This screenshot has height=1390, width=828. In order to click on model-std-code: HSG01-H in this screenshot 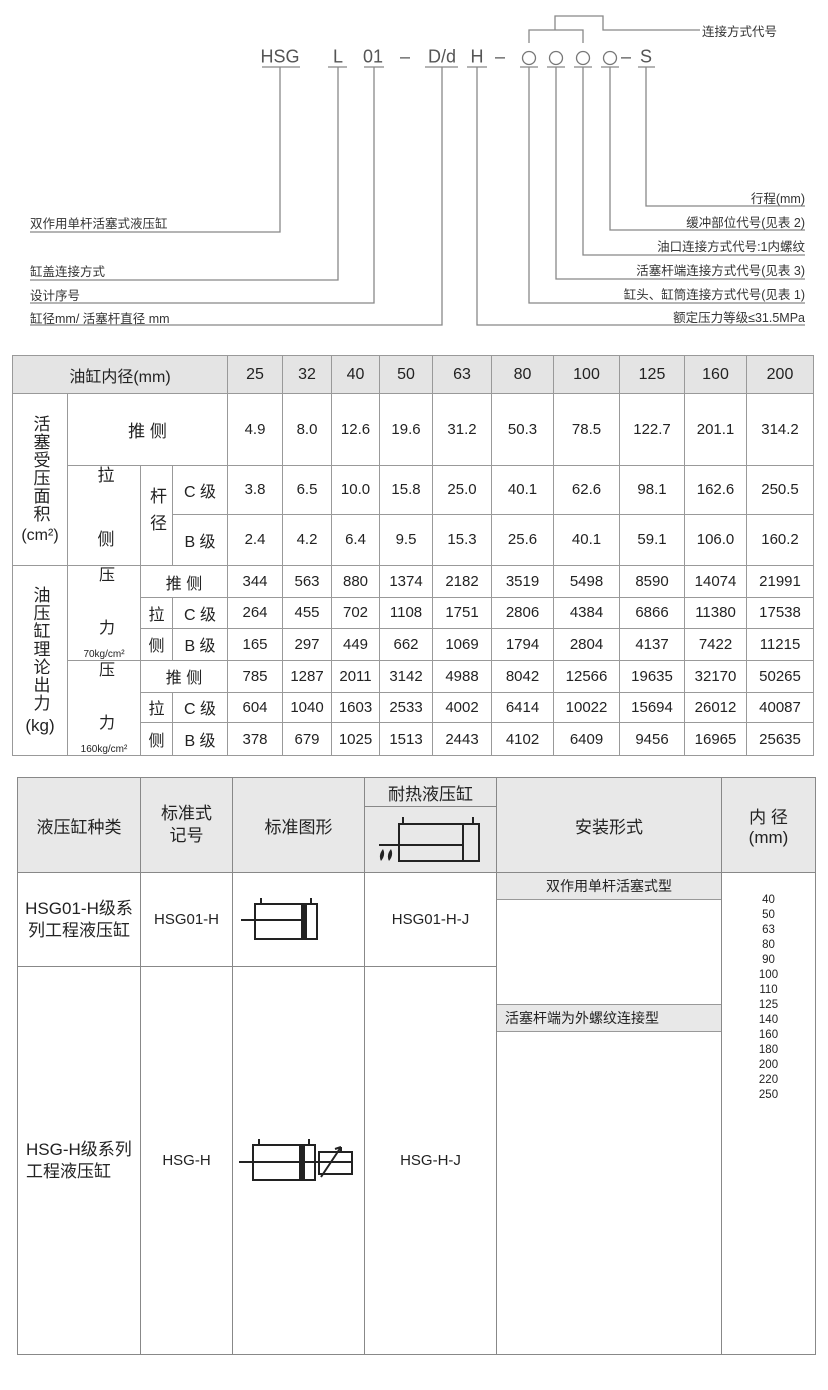, I will do `click(186, 919)`.